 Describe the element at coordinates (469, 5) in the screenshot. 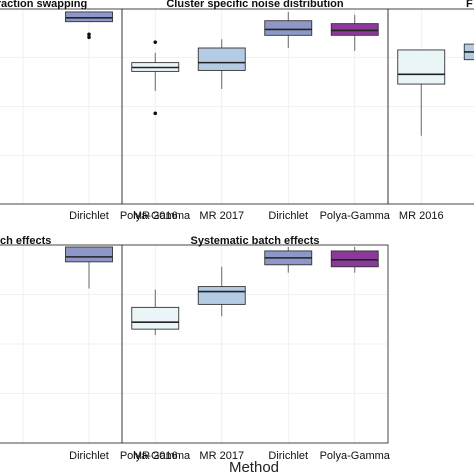

I see `facet-title: F` at that location.